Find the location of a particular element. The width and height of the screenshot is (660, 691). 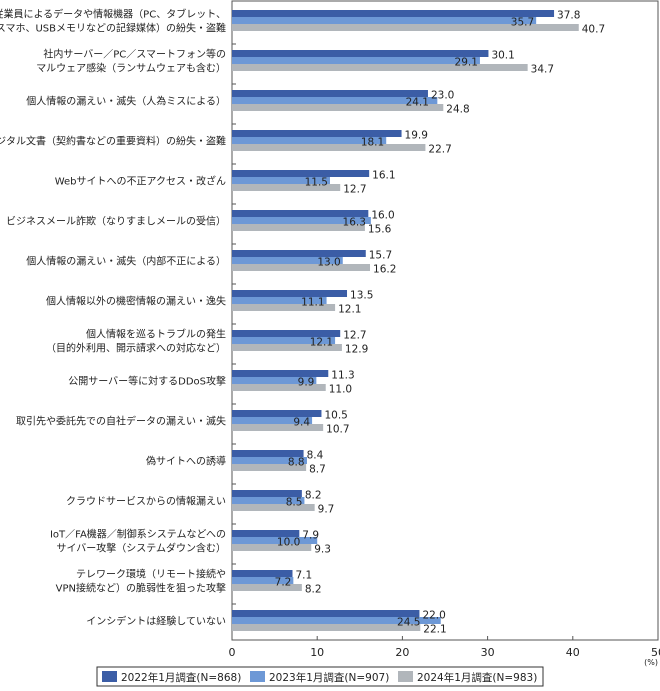

category-label: インシデントは経験していない is located at coordinates (156, 621).